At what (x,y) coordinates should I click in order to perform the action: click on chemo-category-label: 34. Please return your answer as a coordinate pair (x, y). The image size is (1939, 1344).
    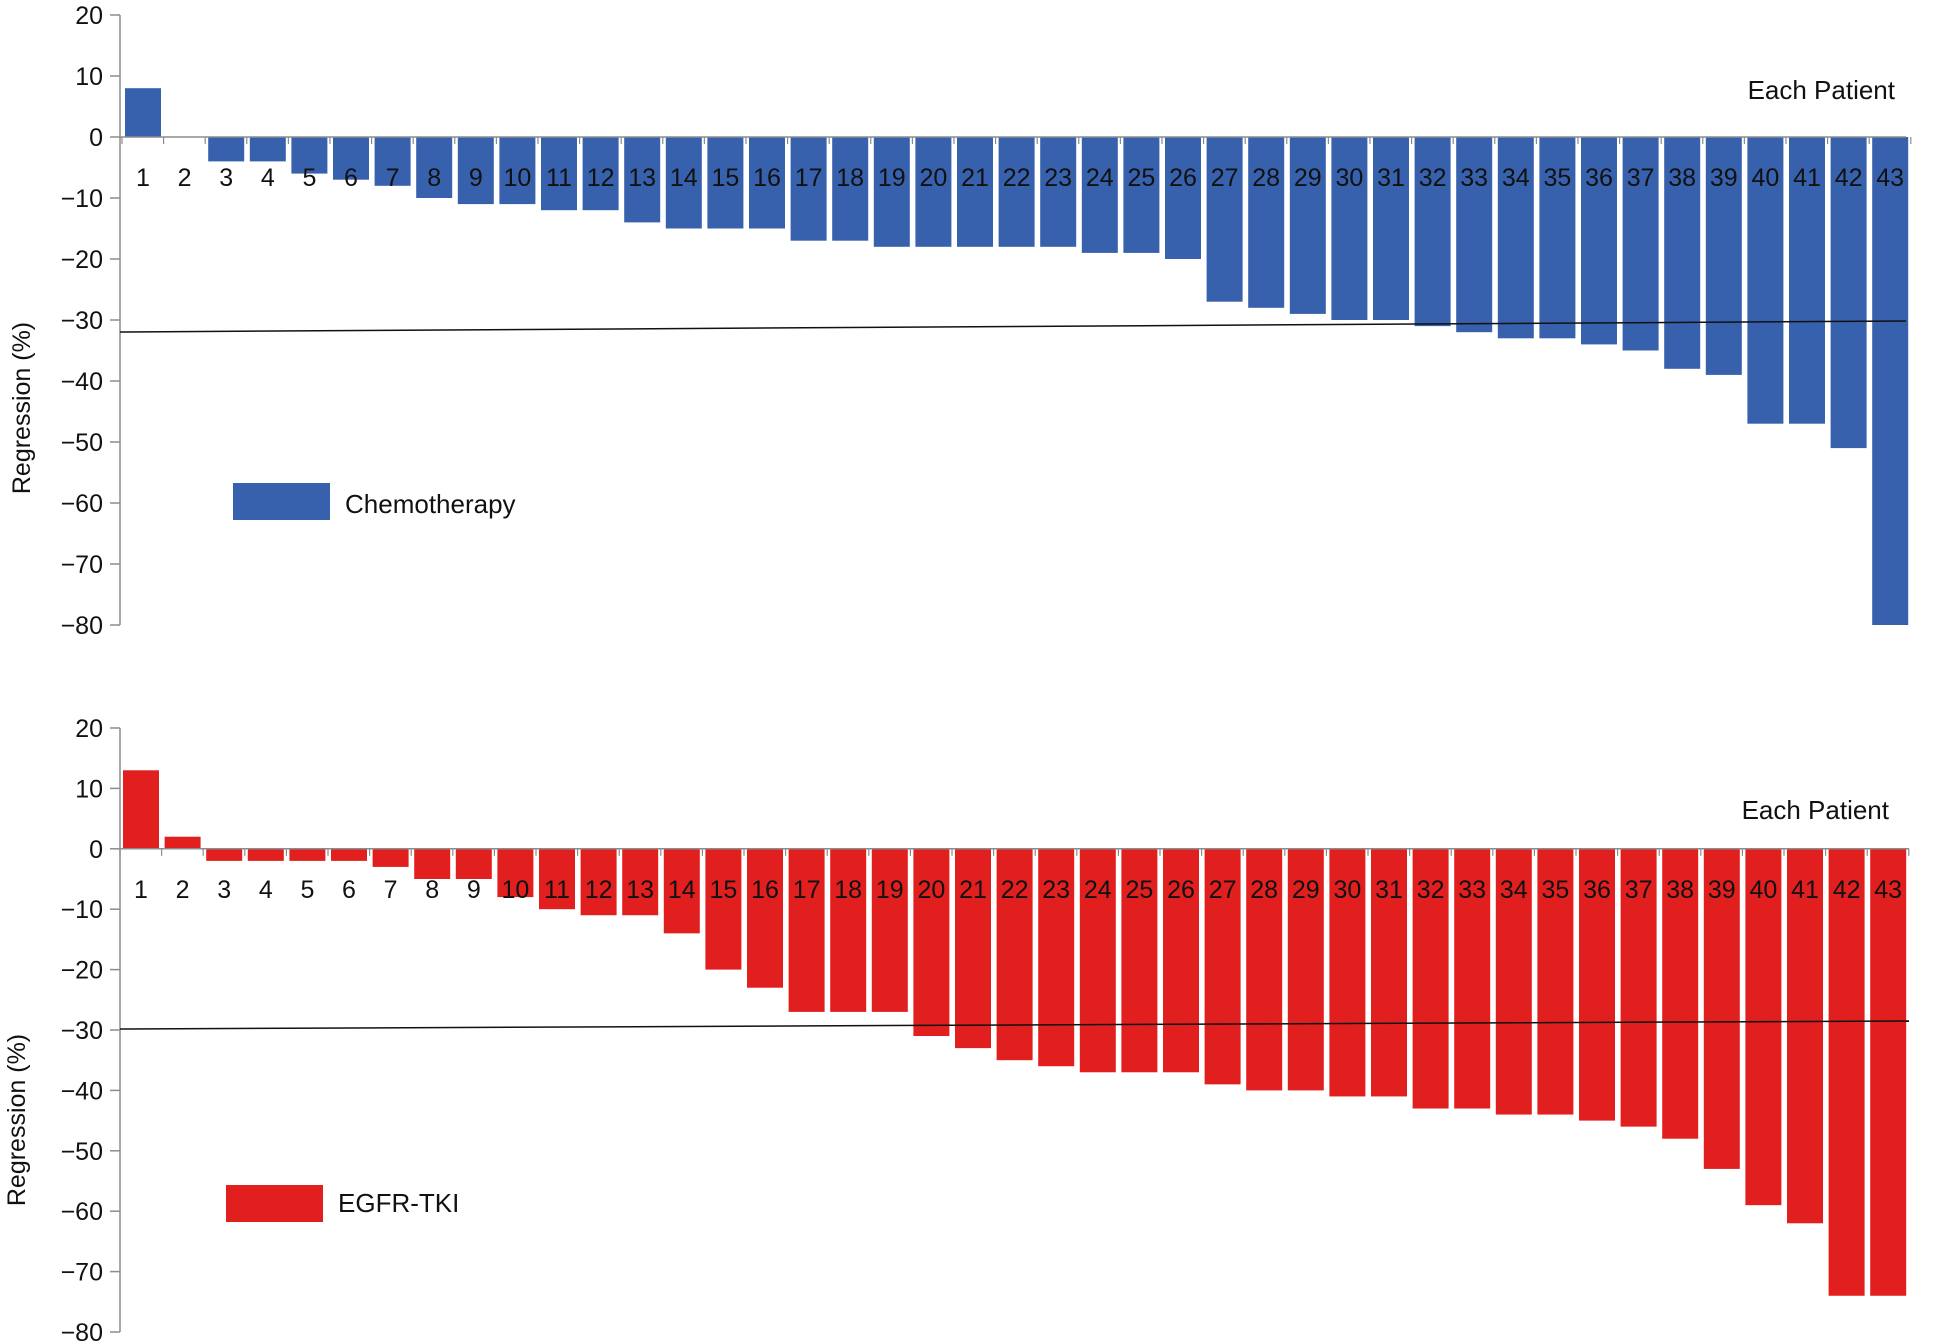
    Looking at the image, I should click on (1516, 178).